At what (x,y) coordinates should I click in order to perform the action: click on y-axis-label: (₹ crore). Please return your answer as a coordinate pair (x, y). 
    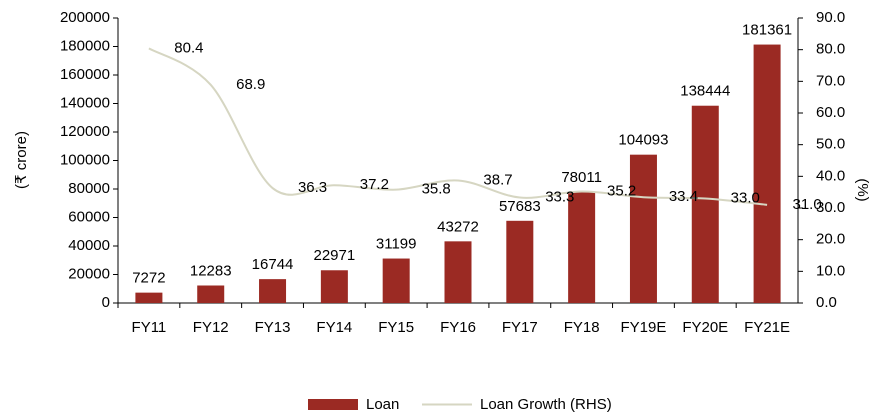
    Looking at the image, I should click on (21, 160).